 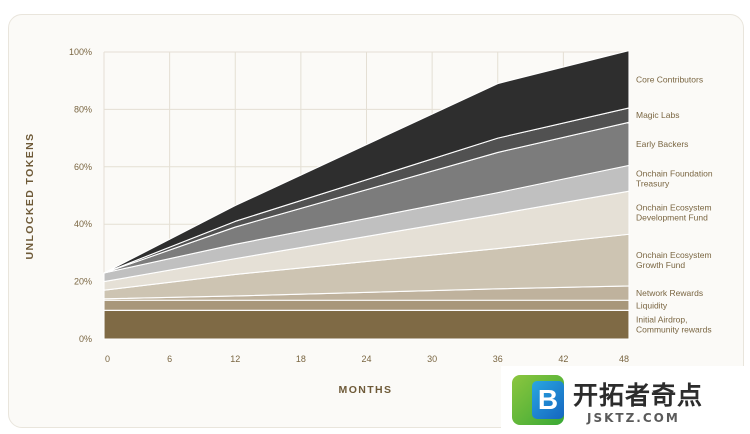 I want to click on y-tick-label: 60%, so click(x=83, y=167).